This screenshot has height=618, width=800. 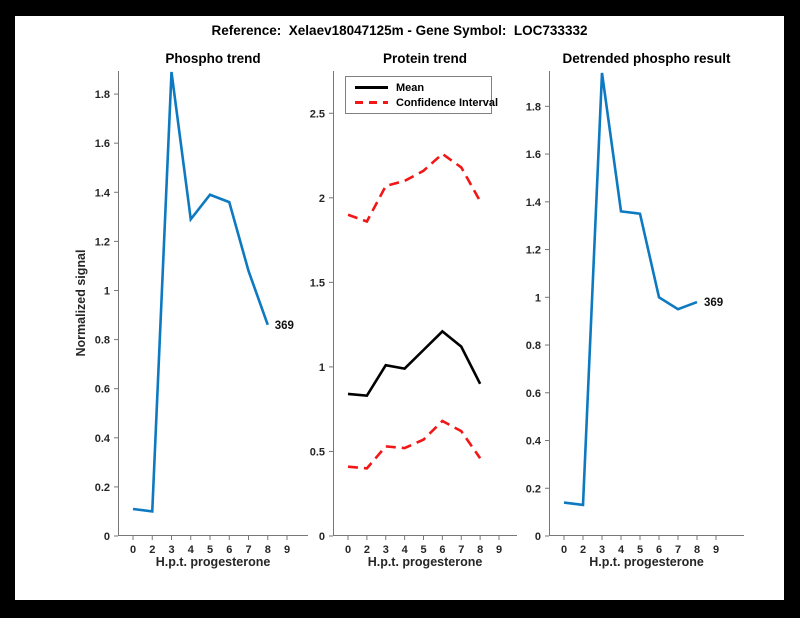 I want to click on mean-line-sample-icon, so click(x=371, y=87).